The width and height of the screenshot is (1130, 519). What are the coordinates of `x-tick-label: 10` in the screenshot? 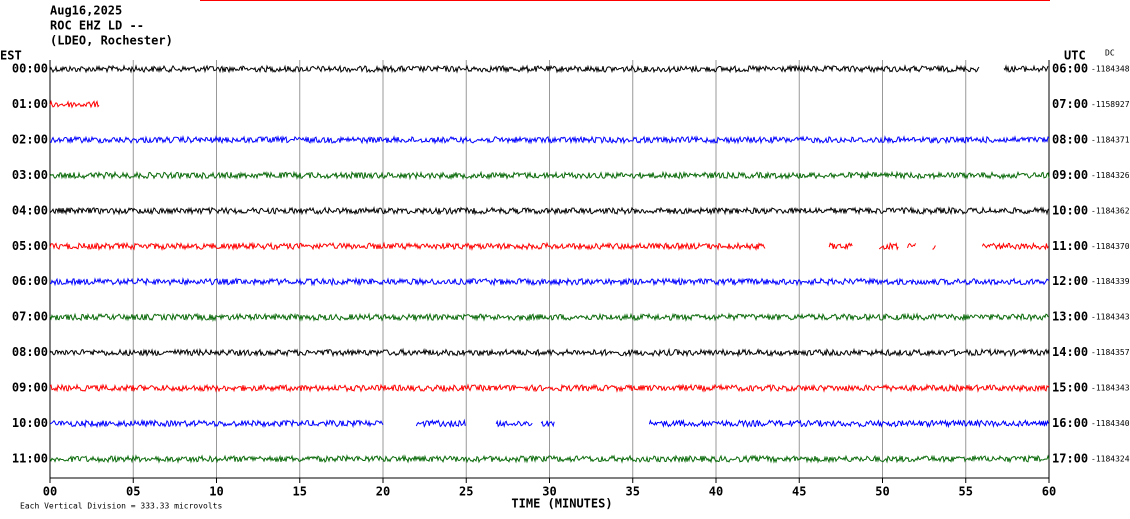 It's located at (216, 492).